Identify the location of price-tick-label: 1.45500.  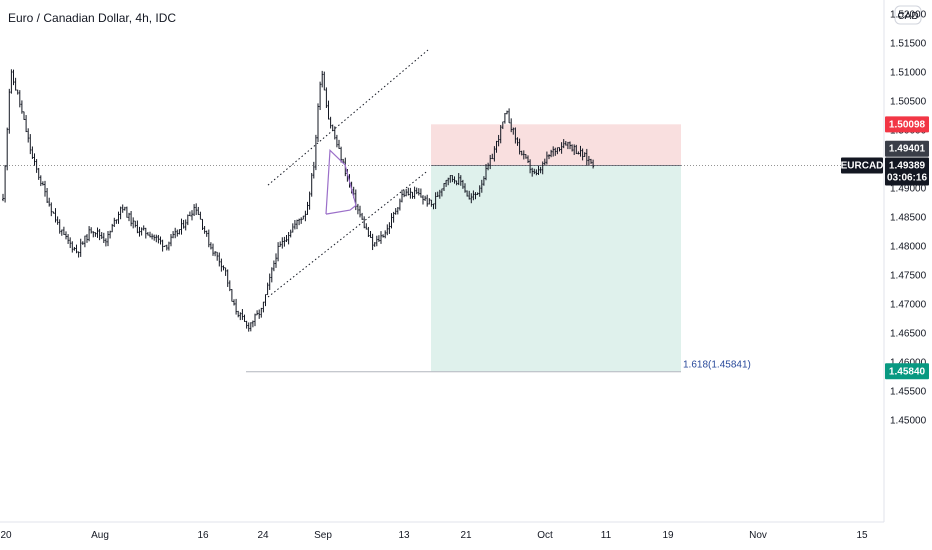
(908, 392).